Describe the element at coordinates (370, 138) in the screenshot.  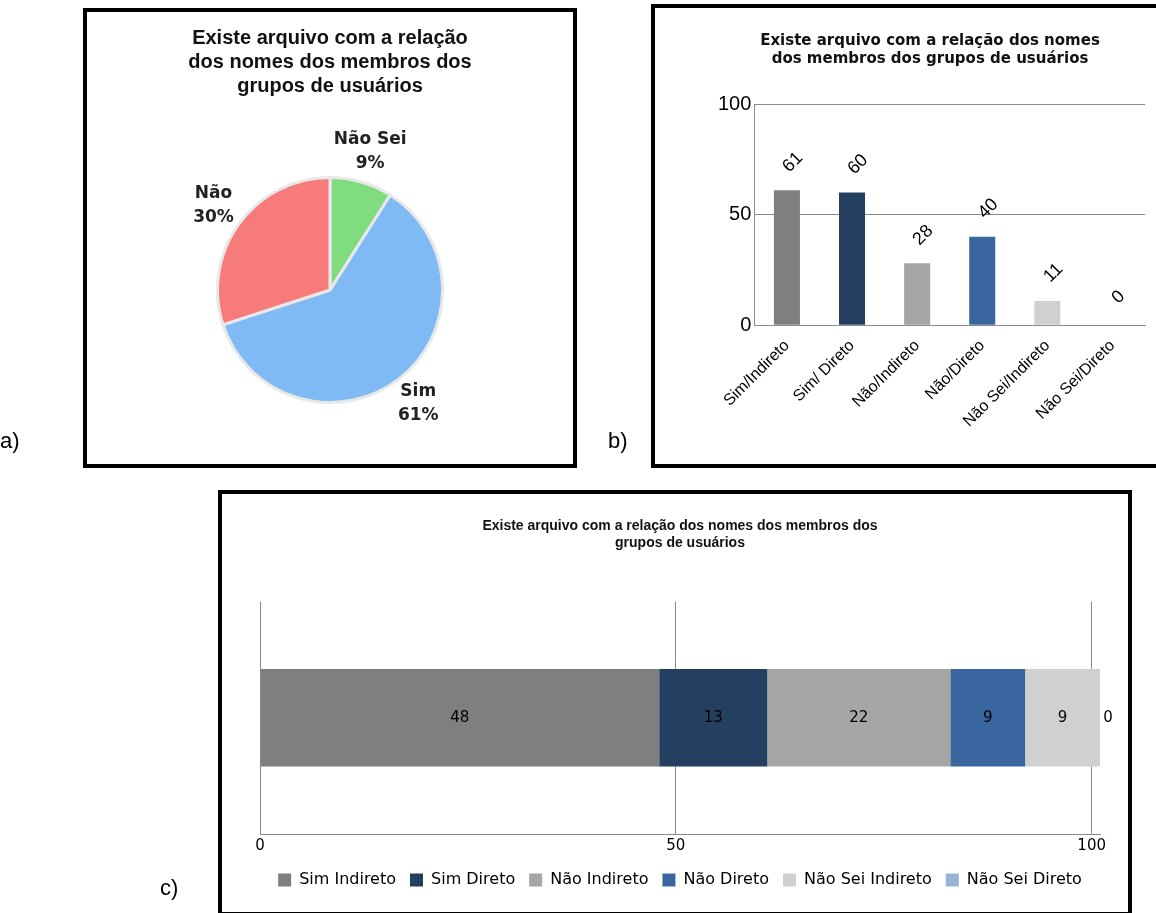
I see `slice-label: Não Sei` at that location.